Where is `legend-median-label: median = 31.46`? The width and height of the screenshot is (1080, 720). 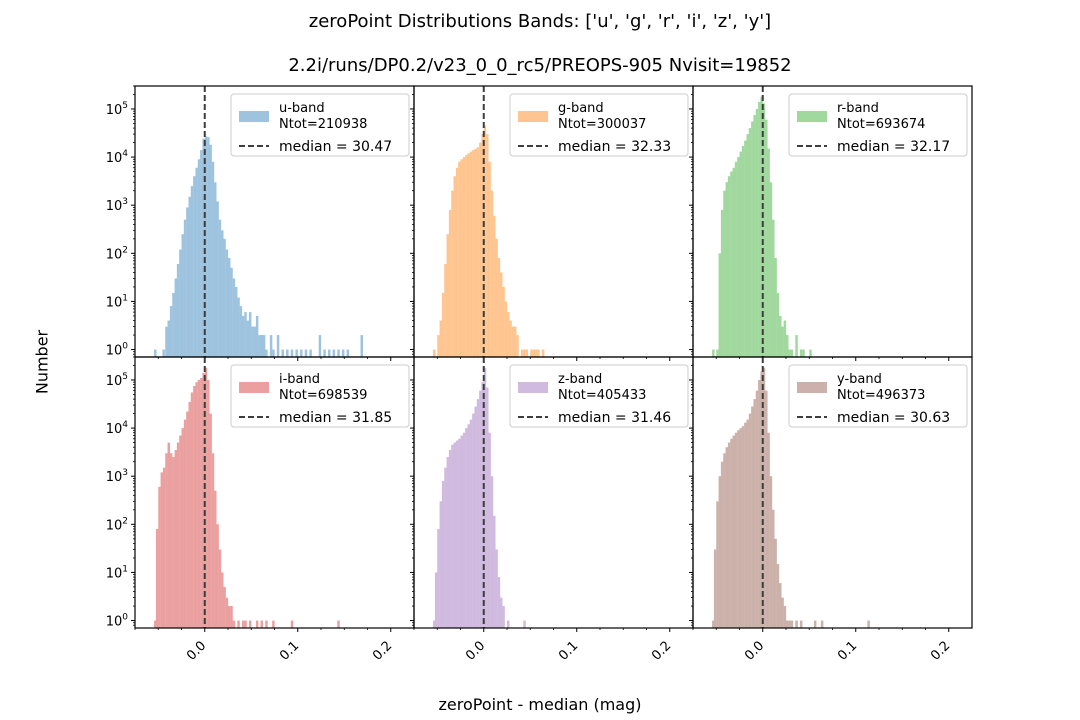 legend-median-label: median = 31.46 is located at coordinates (614, 418).